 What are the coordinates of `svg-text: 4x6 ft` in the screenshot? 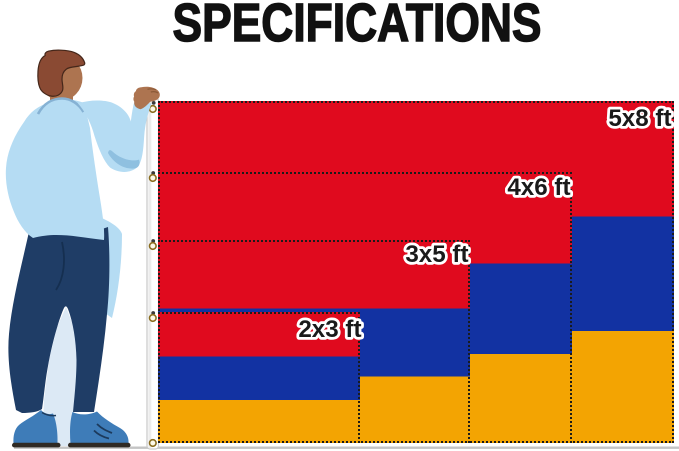 It's located at (538, 187).